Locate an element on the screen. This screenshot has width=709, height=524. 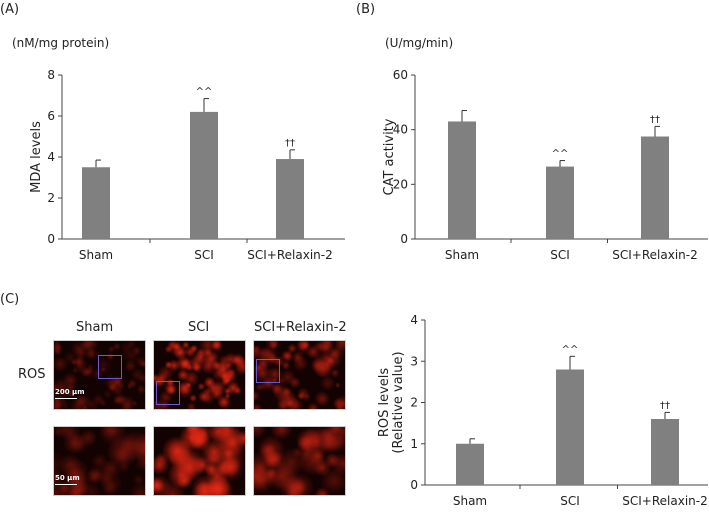
y-label-b: CAT activity is located at coordinates (389, 156).